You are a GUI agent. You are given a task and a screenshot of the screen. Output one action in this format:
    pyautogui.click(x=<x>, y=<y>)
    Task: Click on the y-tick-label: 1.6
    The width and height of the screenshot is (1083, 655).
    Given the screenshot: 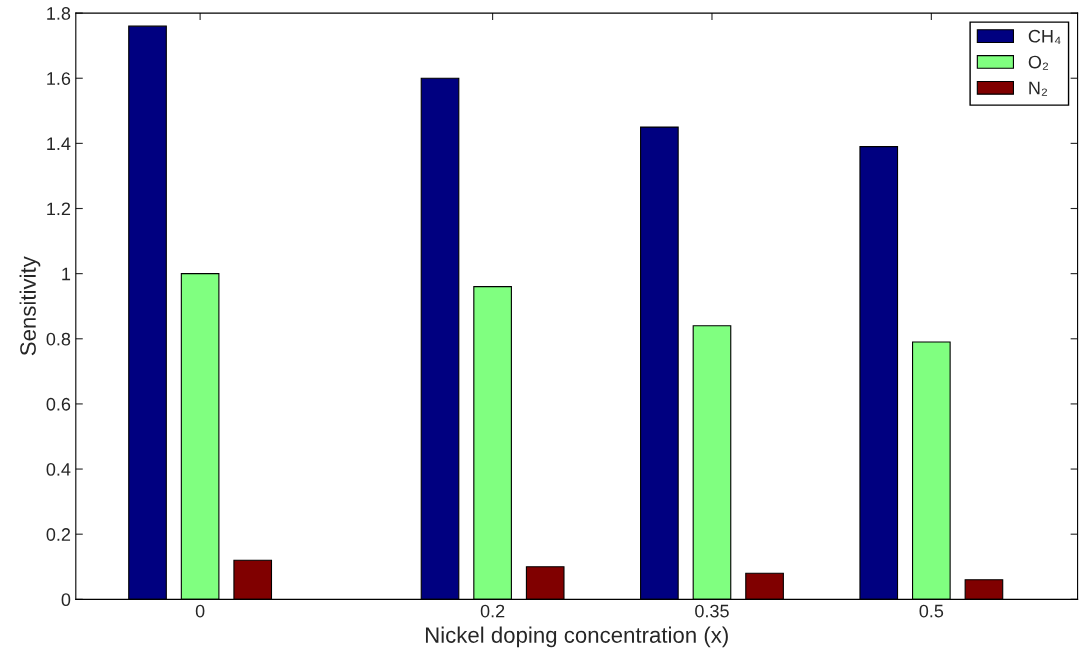 What is the action you would take?
    pyautogui.click(x=59, y=78)
    